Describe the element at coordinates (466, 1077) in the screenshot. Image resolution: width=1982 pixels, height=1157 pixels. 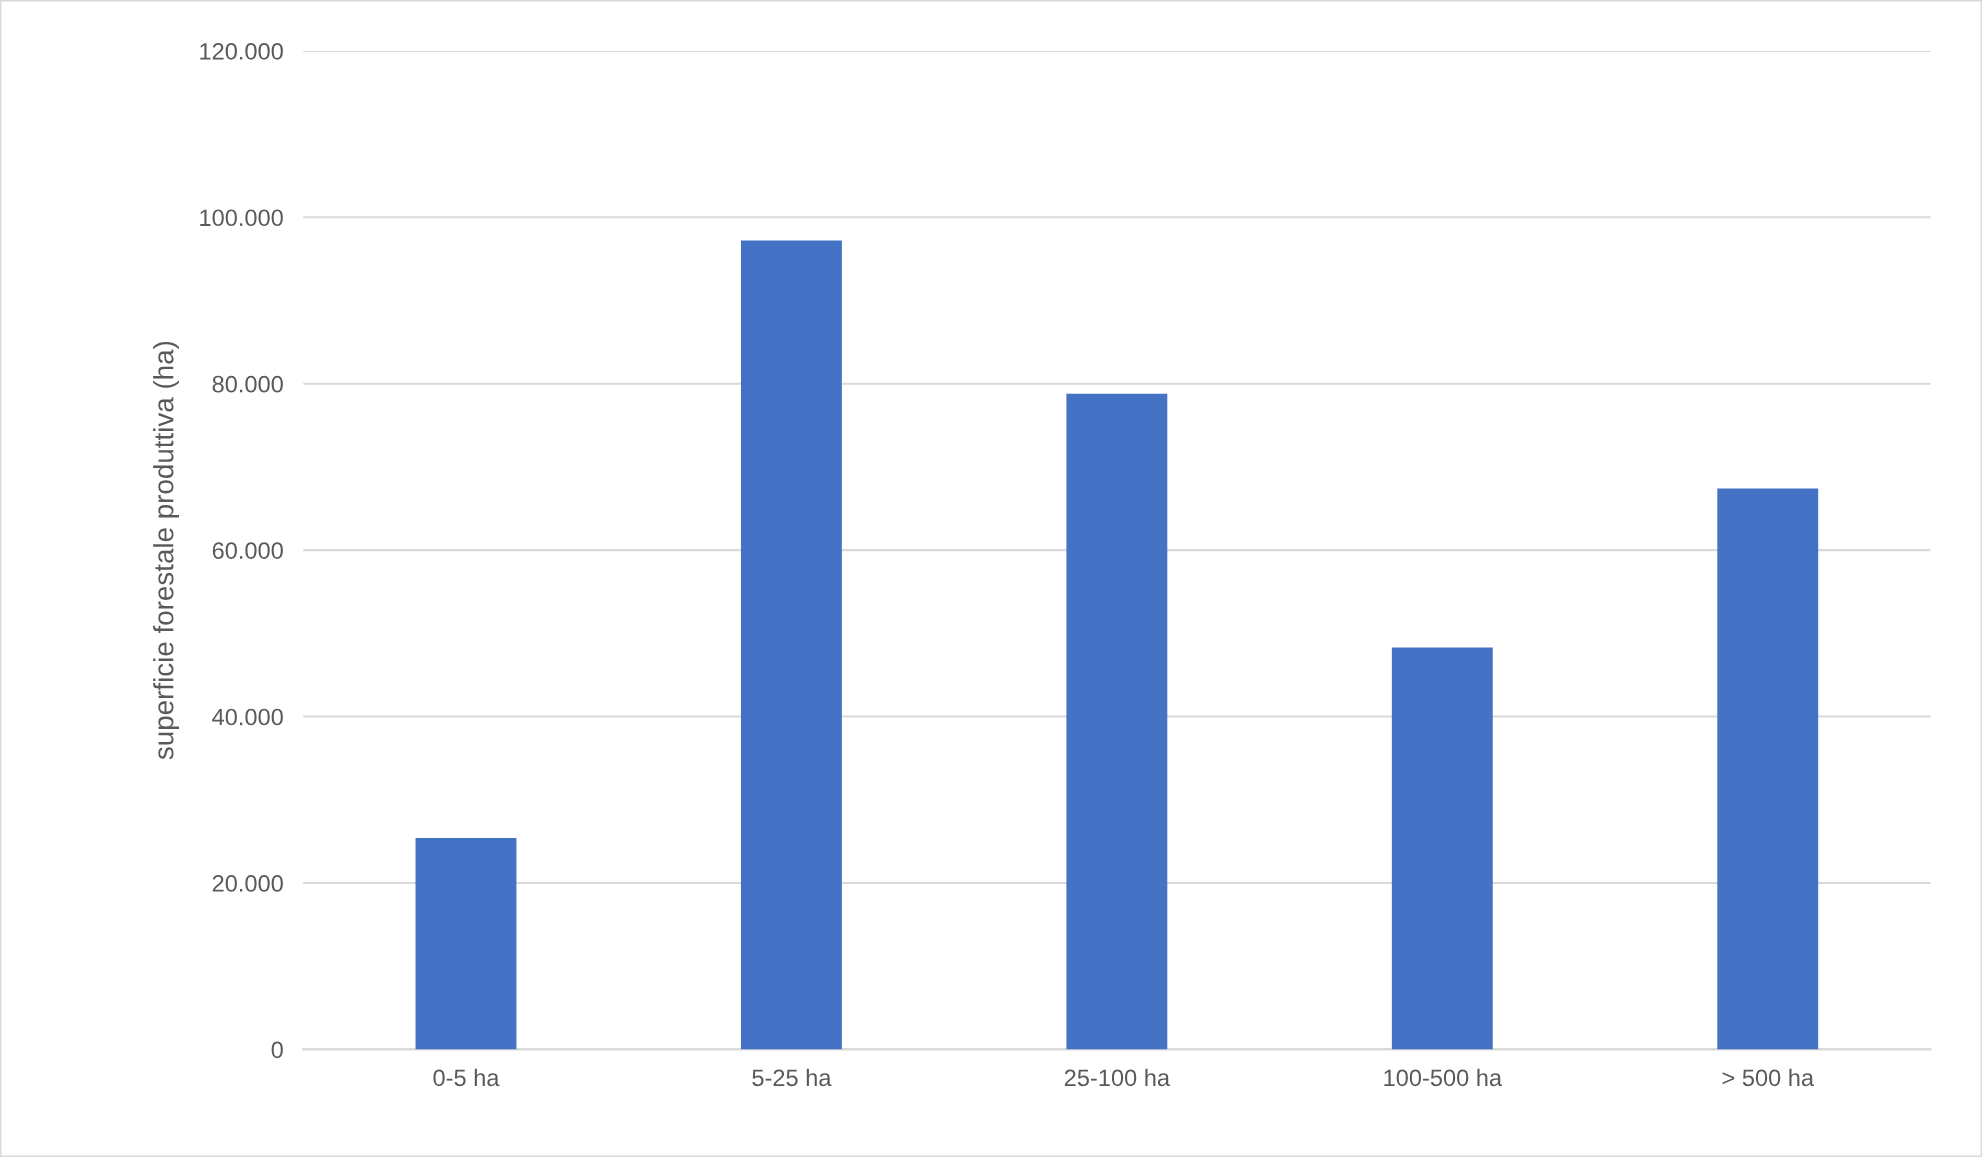
I see `x-tick-label: 0-5 ha` at that location.